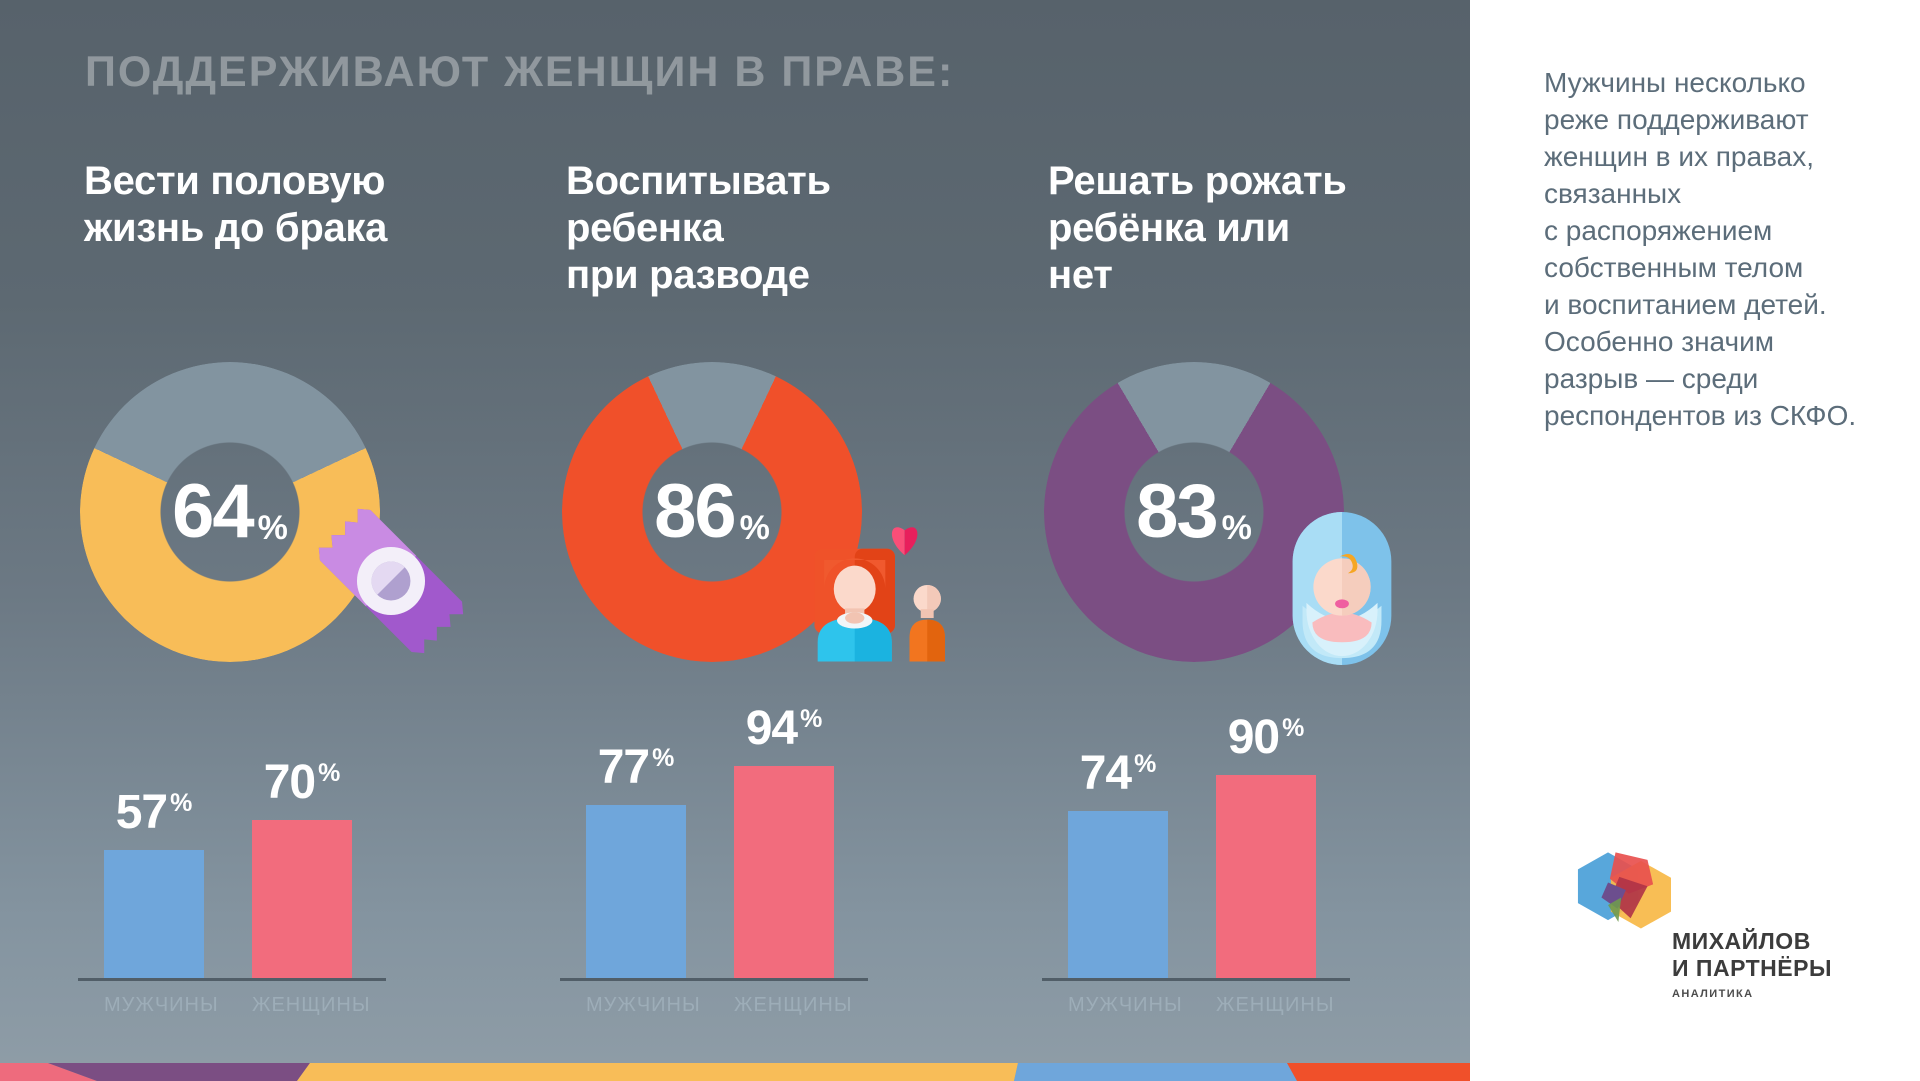 The height and width of the screenshot is (1081, 1920). What do you see at coordinates (1197, 228) in the screenshot?
I see `column-heading: Решать рожать ребёнка или нет` at bounding box center [1197, 228].